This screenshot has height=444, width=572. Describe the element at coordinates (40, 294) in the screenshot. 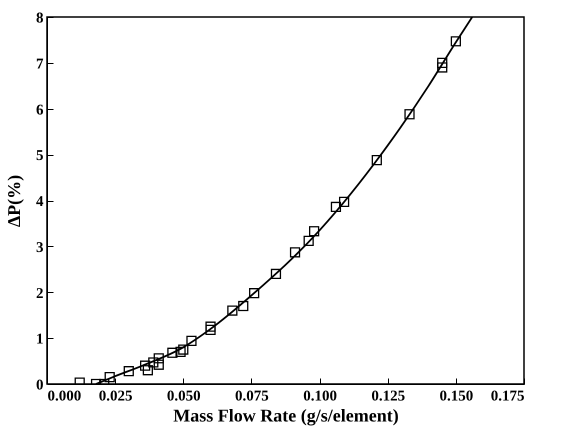

I see `y-tick-label: 2` at that location.